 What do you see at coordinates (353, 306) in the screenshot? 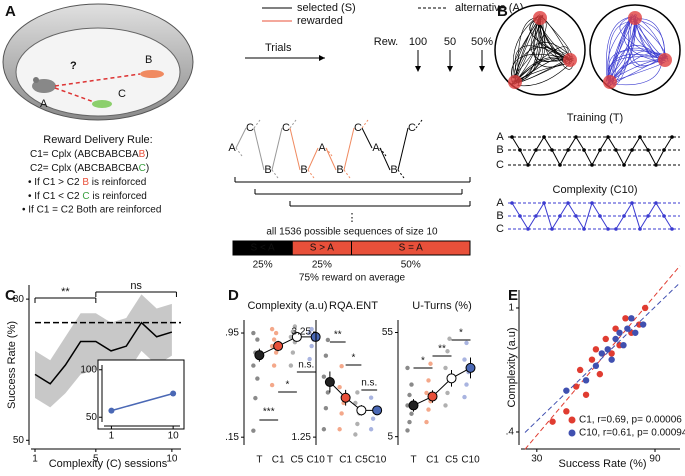
I see `chart-title: RQA.ENT` at bounding box center [353, 306].